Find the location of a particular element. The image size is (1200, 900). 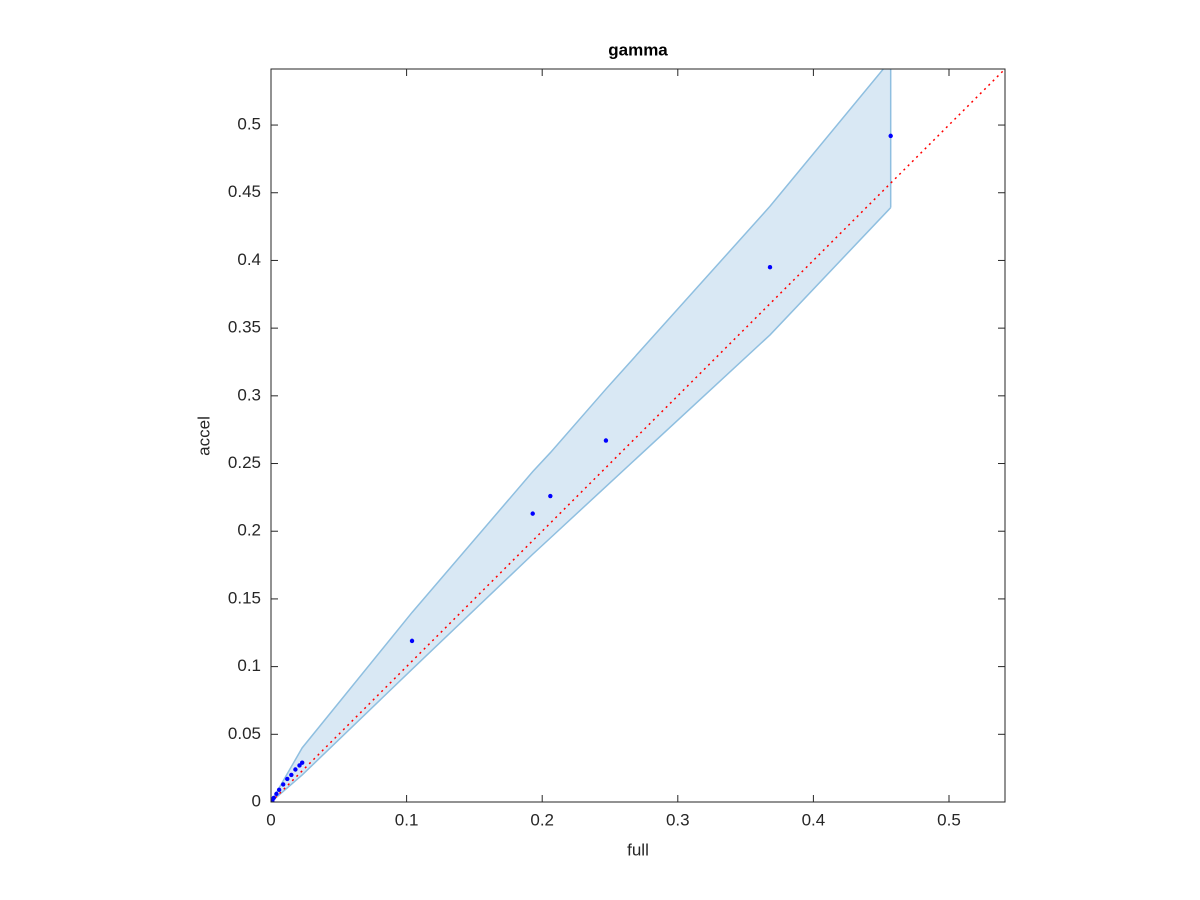

x-tick-label: 0.5 is located at coordinates (949, 819).